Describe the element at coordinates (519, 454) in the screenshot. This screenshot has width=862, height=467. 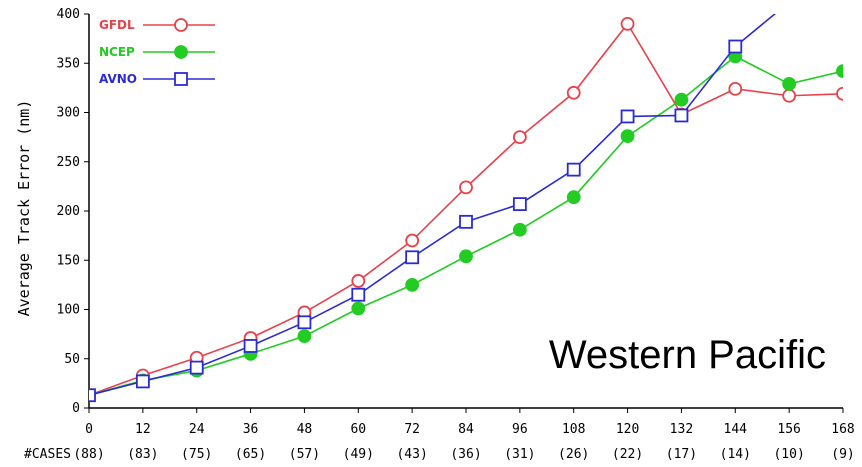
I see `case-count-label: (31)` at that location.